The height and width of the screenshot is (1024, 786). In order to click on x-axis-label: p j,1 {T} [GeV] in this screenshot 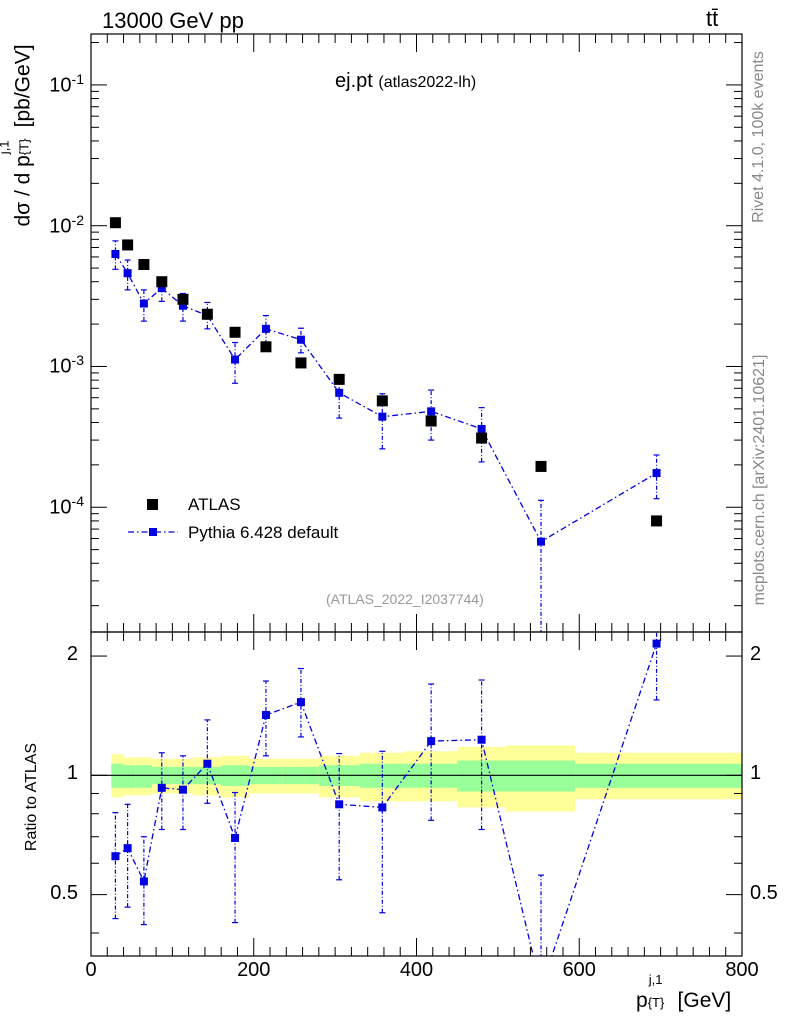, I will do `click(684, 992)`.